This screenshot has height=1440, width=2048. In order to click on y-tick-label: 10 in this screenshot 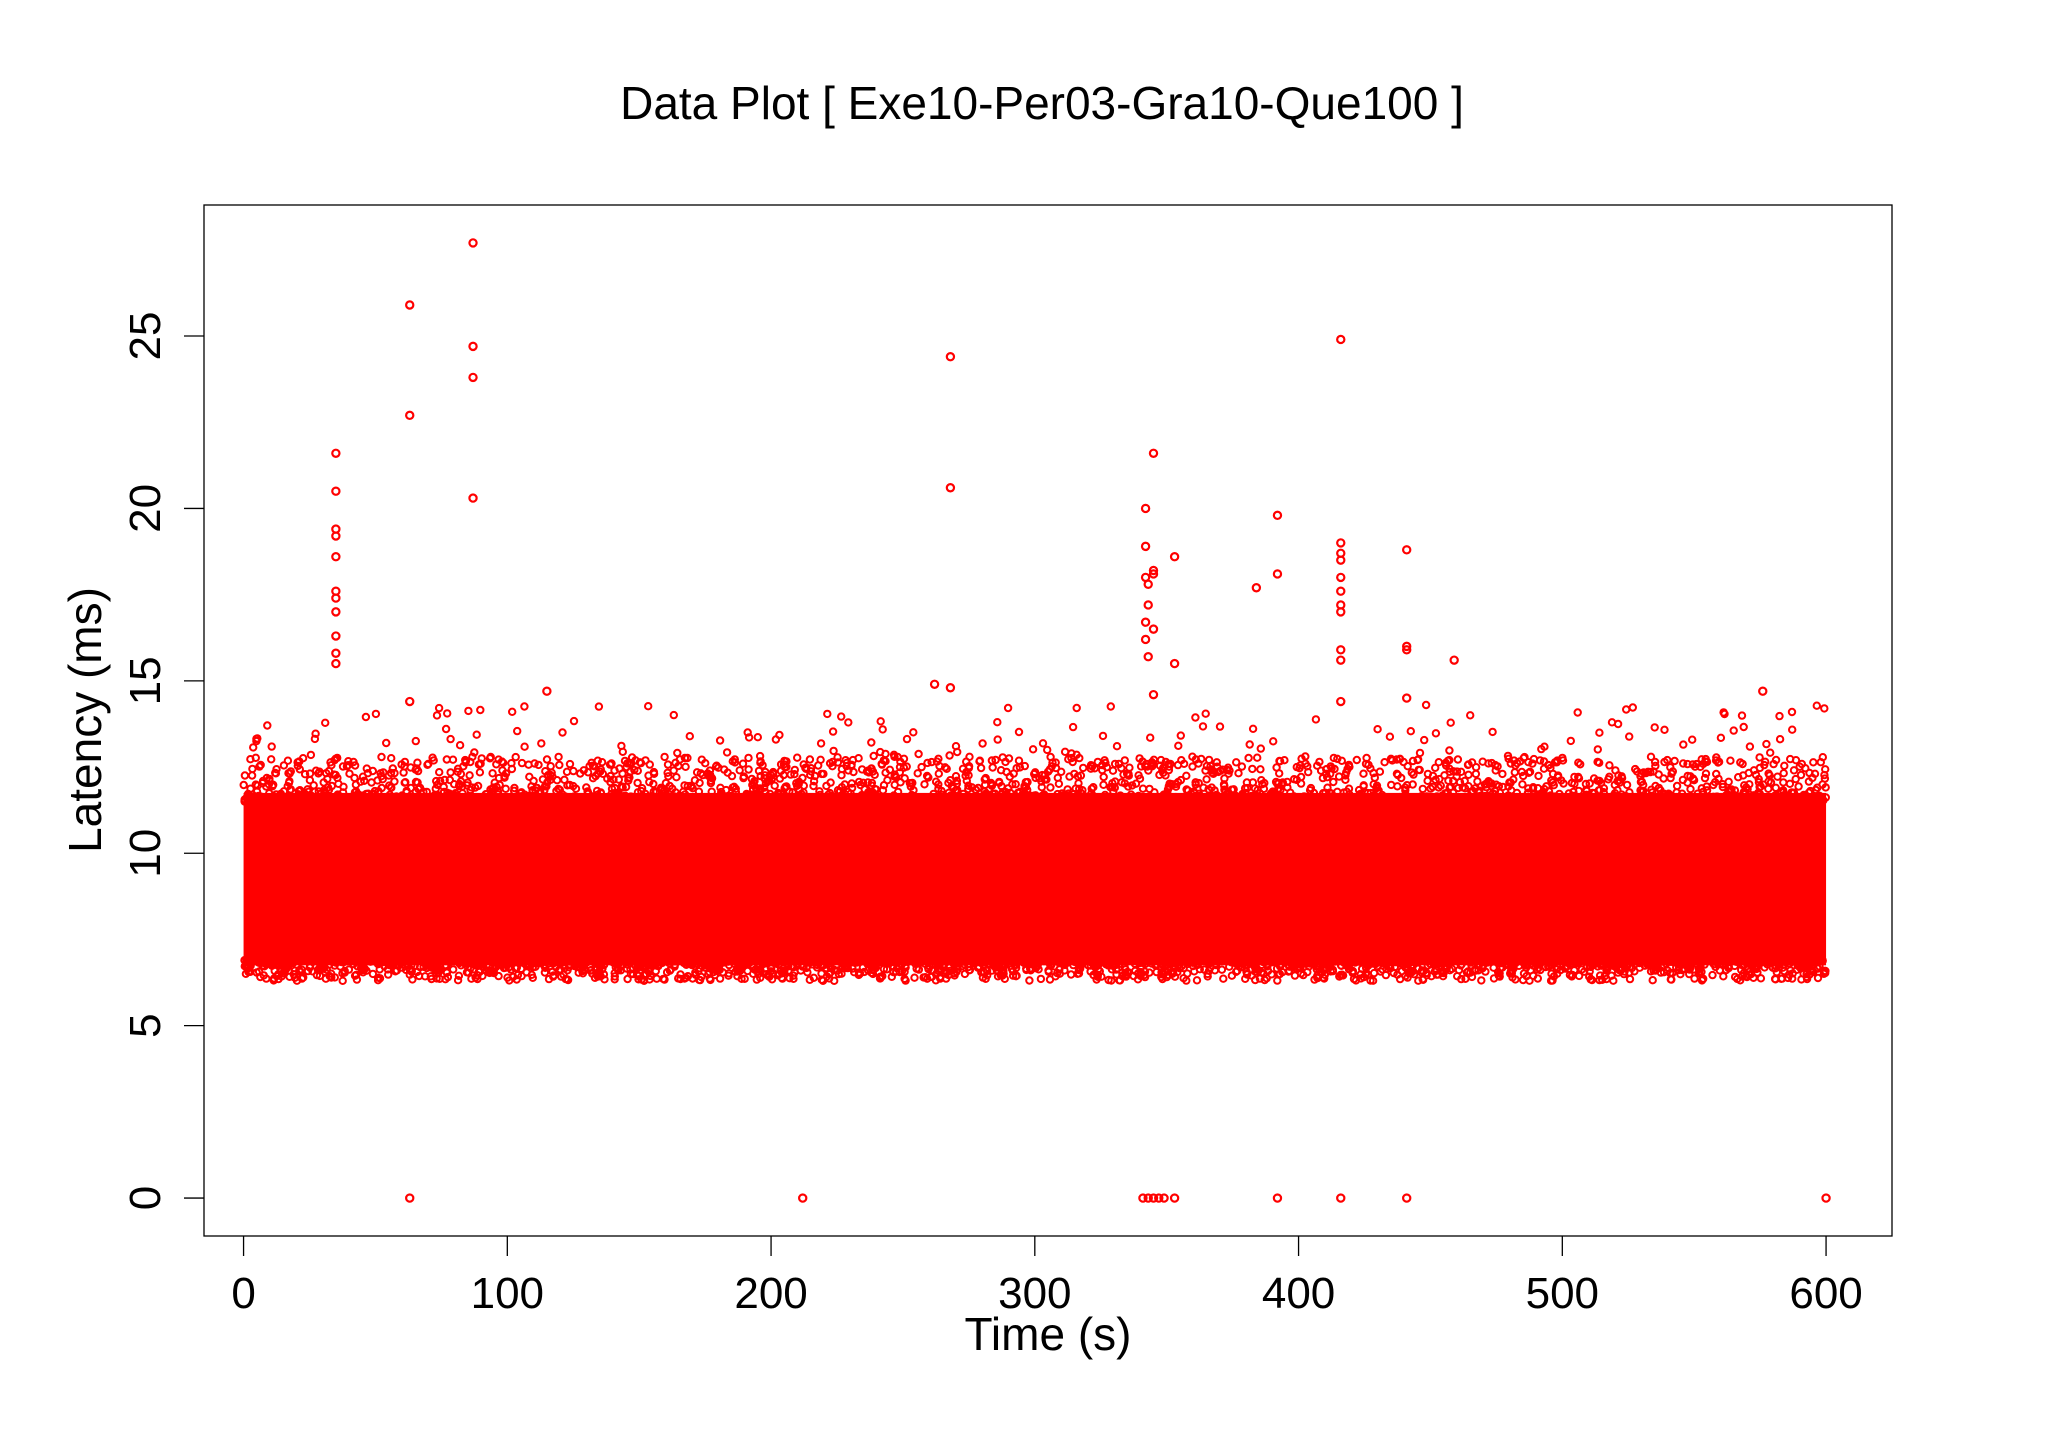, I will do `click(145, 853)`.